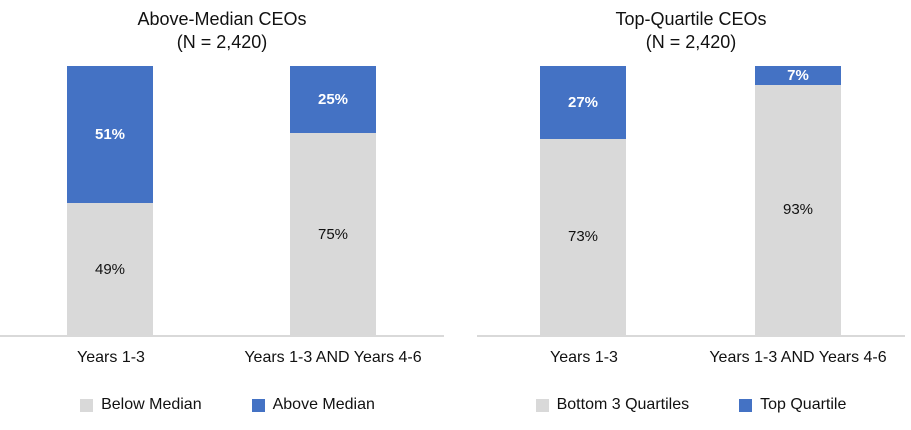 The image size is (911, 430). What do you see at coordinates (222, 19) in the screenshot?
I see `chart-title: Above-Median CEOs` at bounding box center [222, 19].